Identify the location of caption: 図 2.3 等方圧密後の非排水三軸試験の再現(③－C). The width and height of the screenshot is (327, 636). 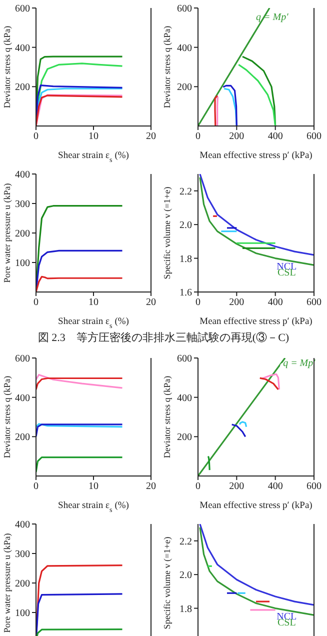
(163, 337).